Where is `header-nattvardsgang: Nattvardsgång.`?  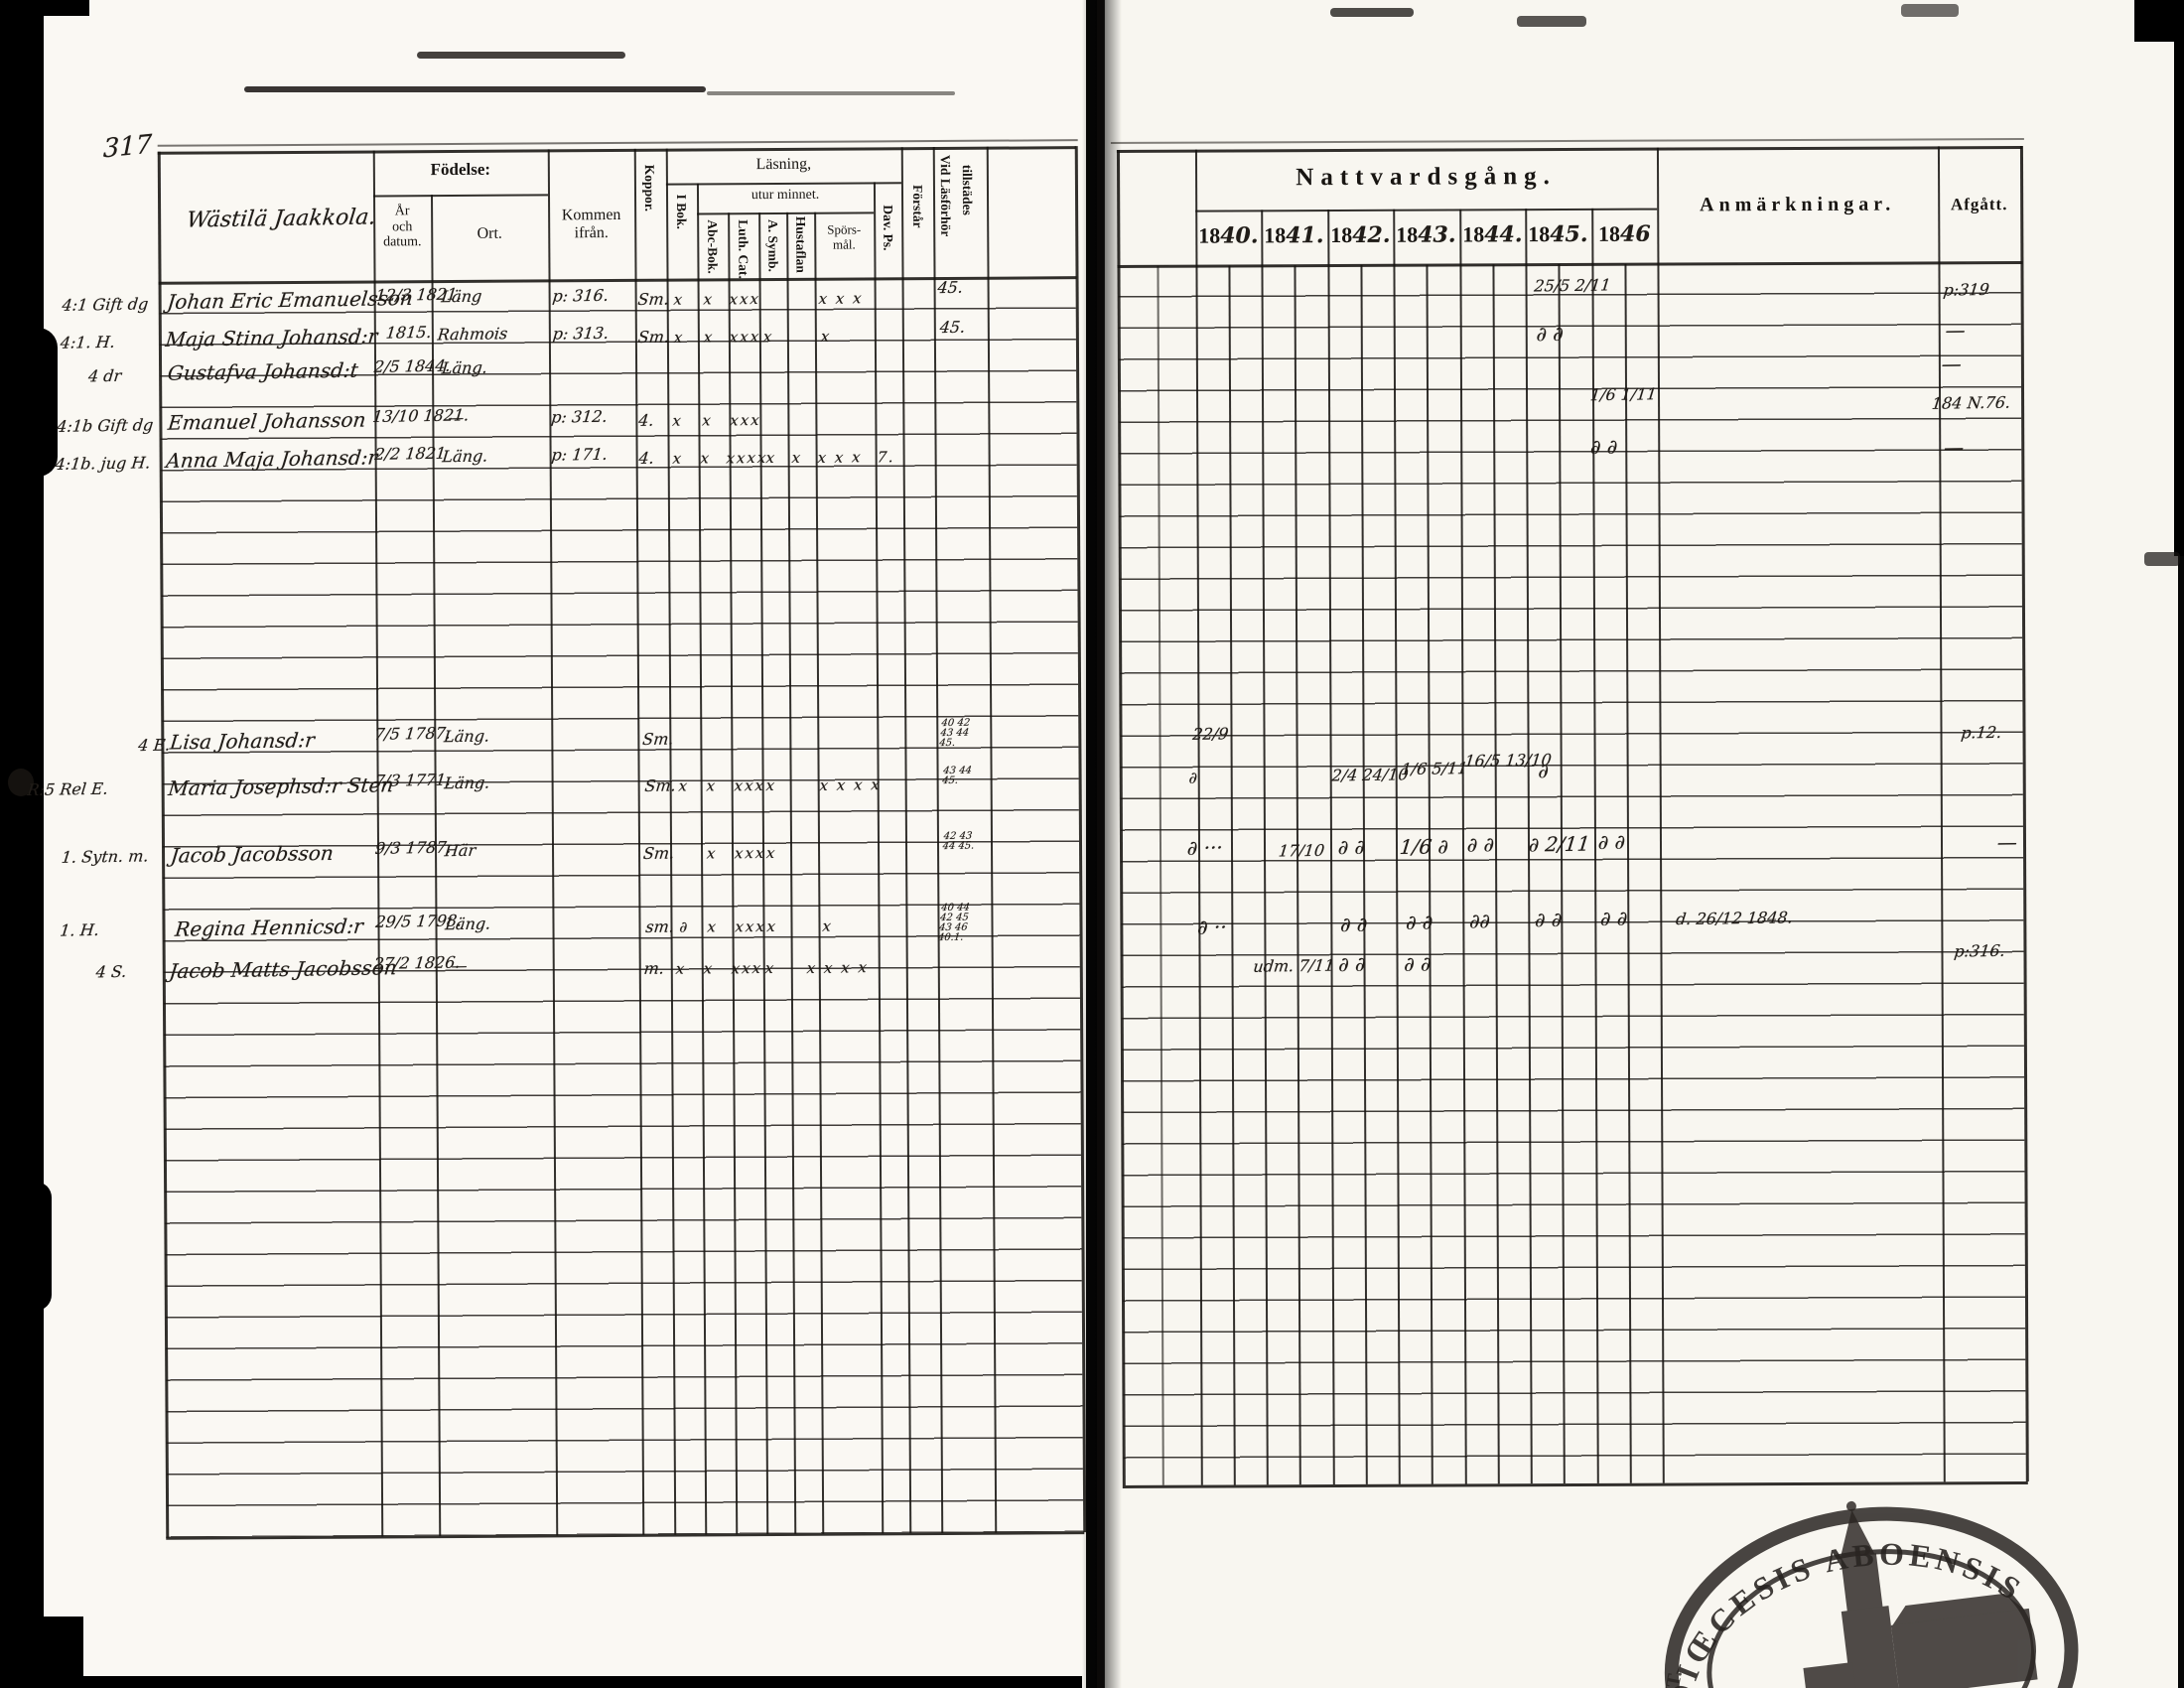
header-nattvardsgang: Nattvardsgång. is located at coordinates (1426, 177).